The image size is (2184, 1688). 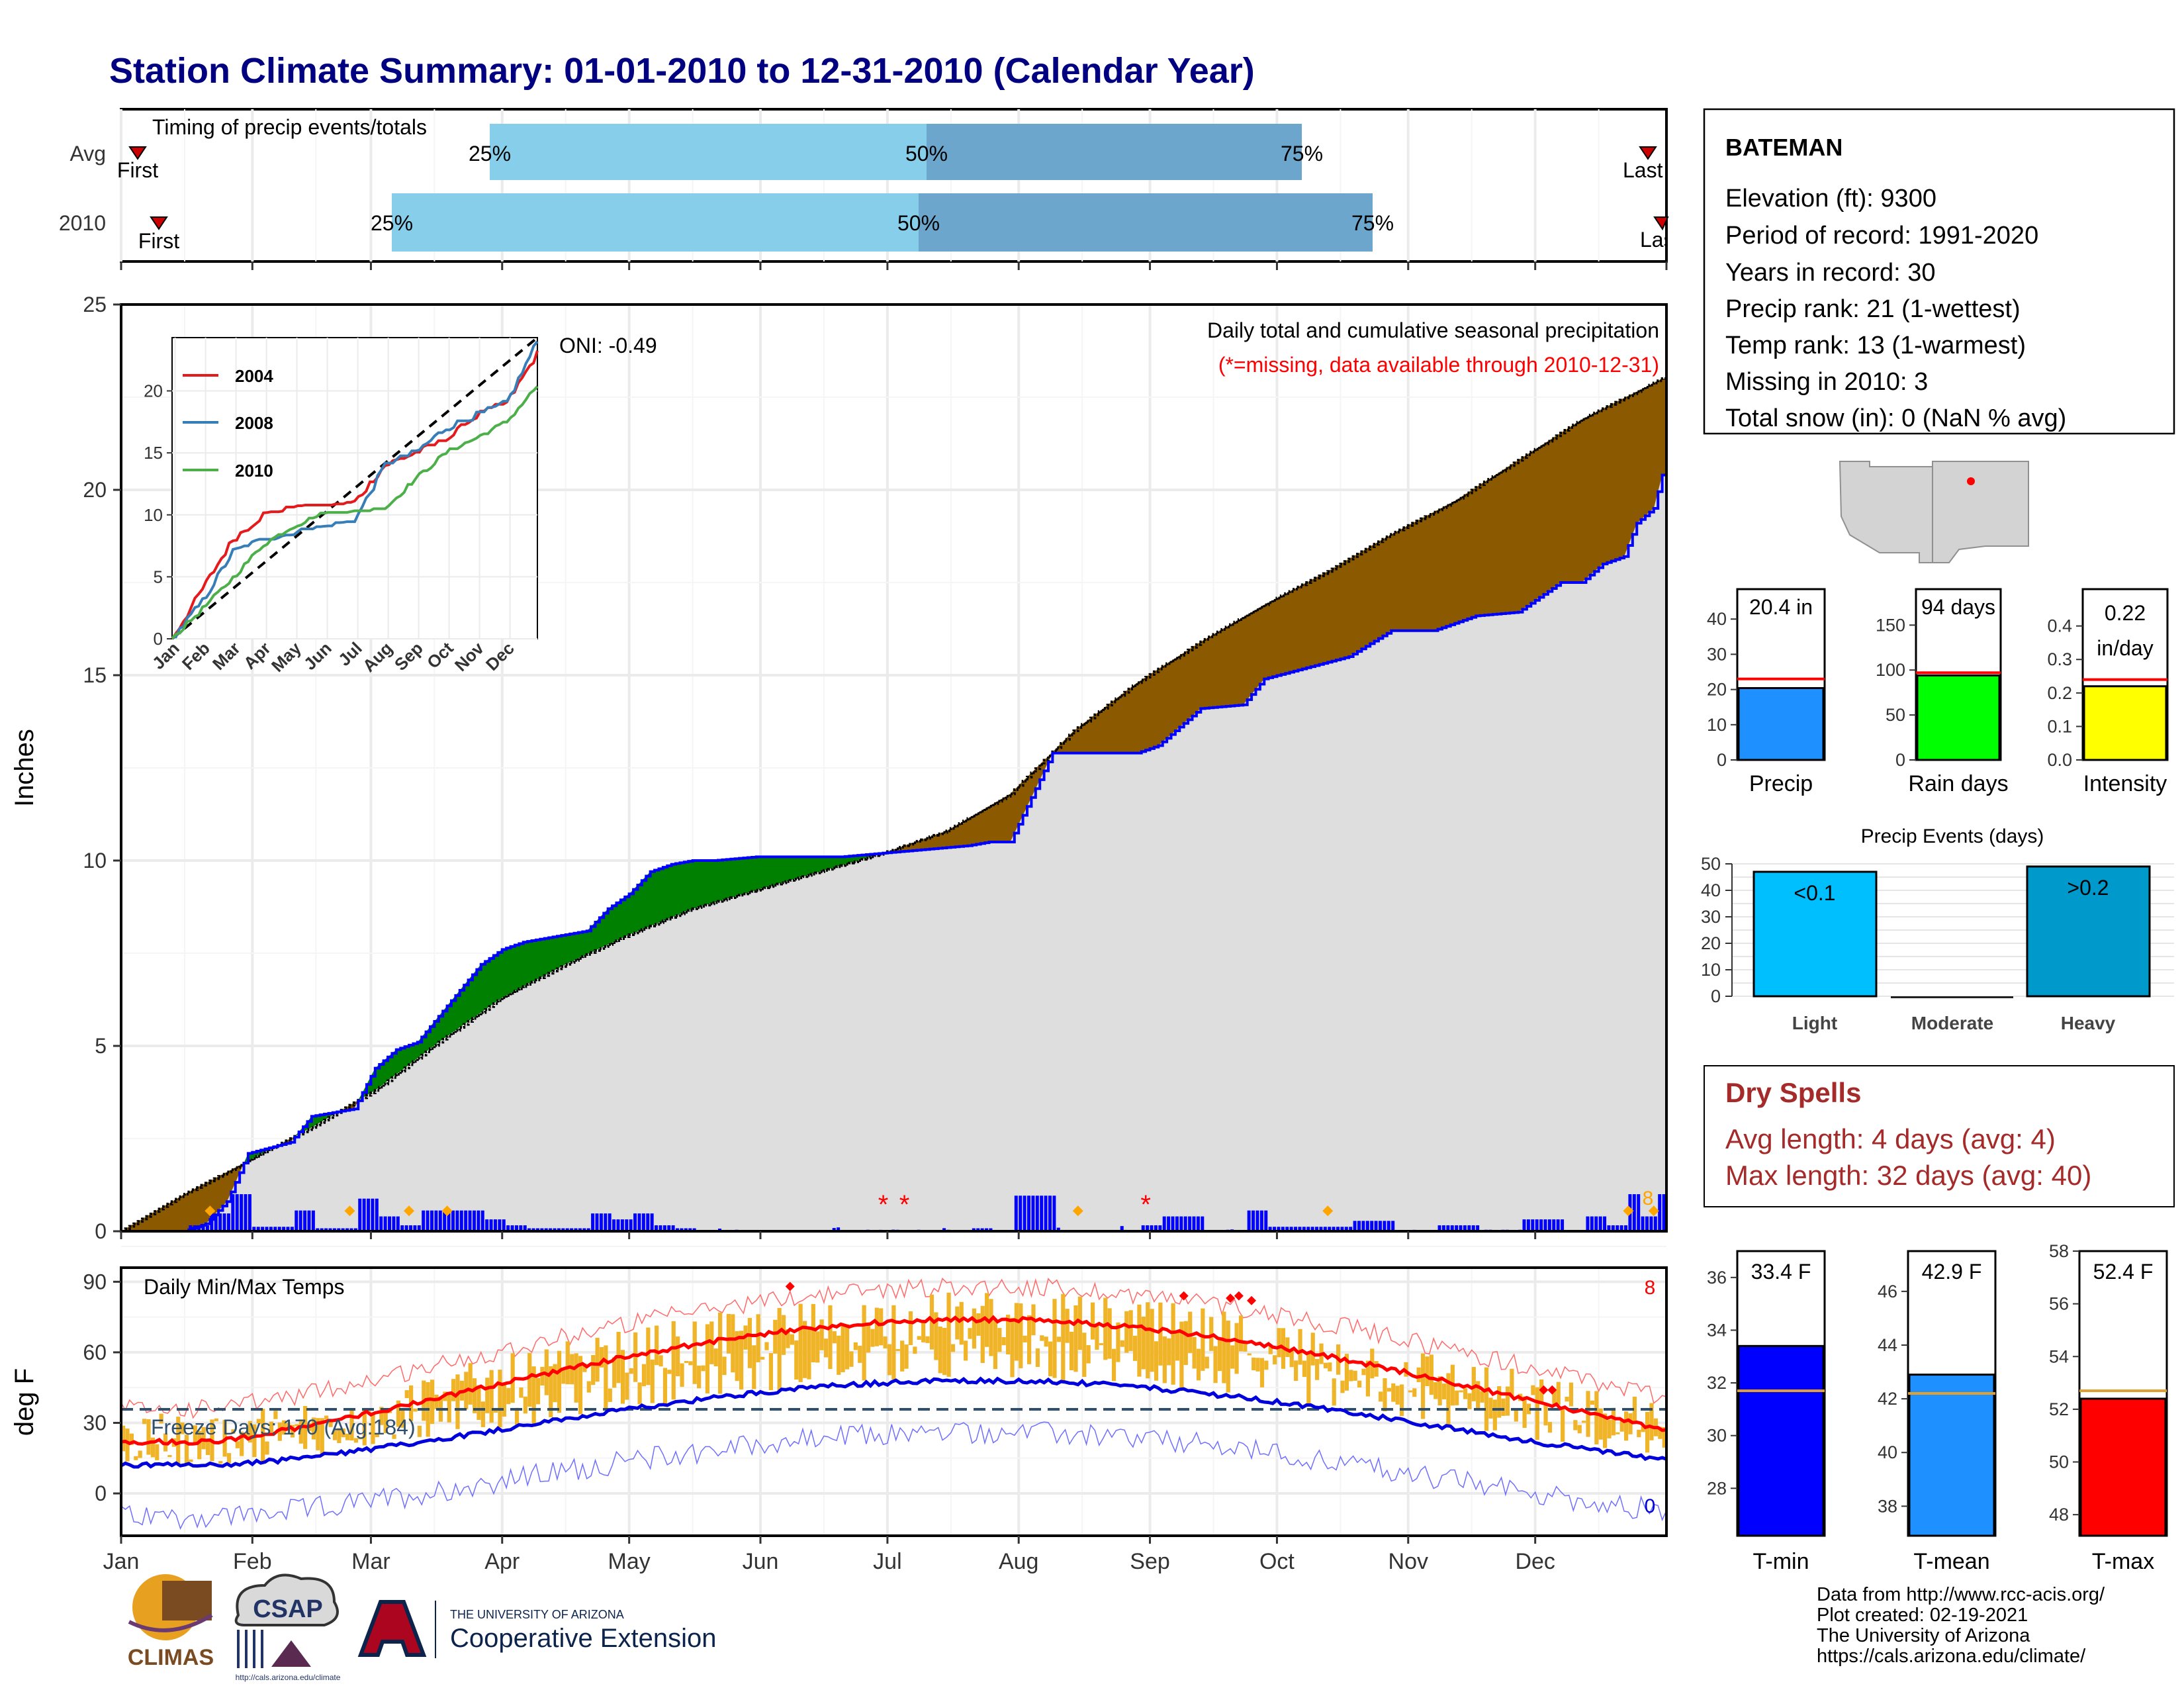 I want to click on precip-stat-label: Precip, so click(x=1781, y=783).